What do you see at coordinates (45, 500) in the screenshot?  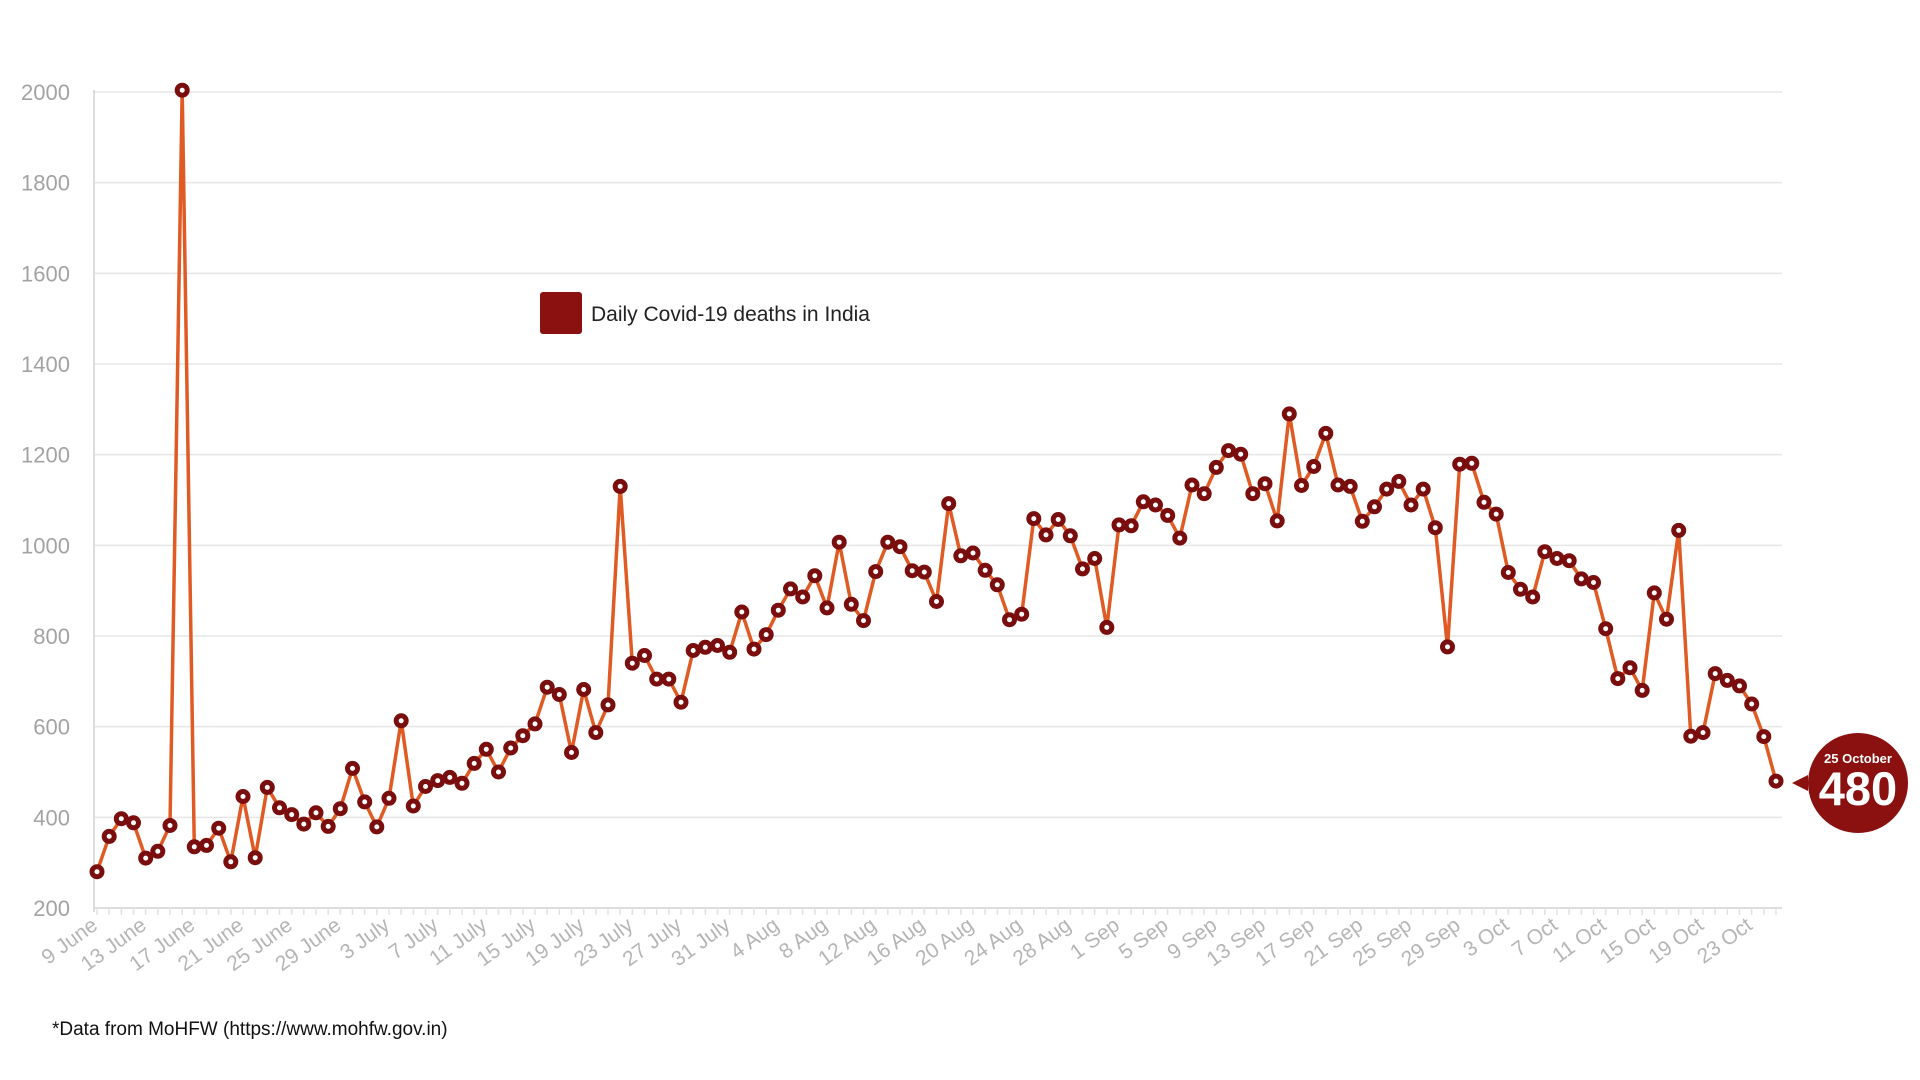 I see `y-axis: 200 400 600 800 1000 1200 1400 1600 1800 2000` at bounding box center [45, 500].